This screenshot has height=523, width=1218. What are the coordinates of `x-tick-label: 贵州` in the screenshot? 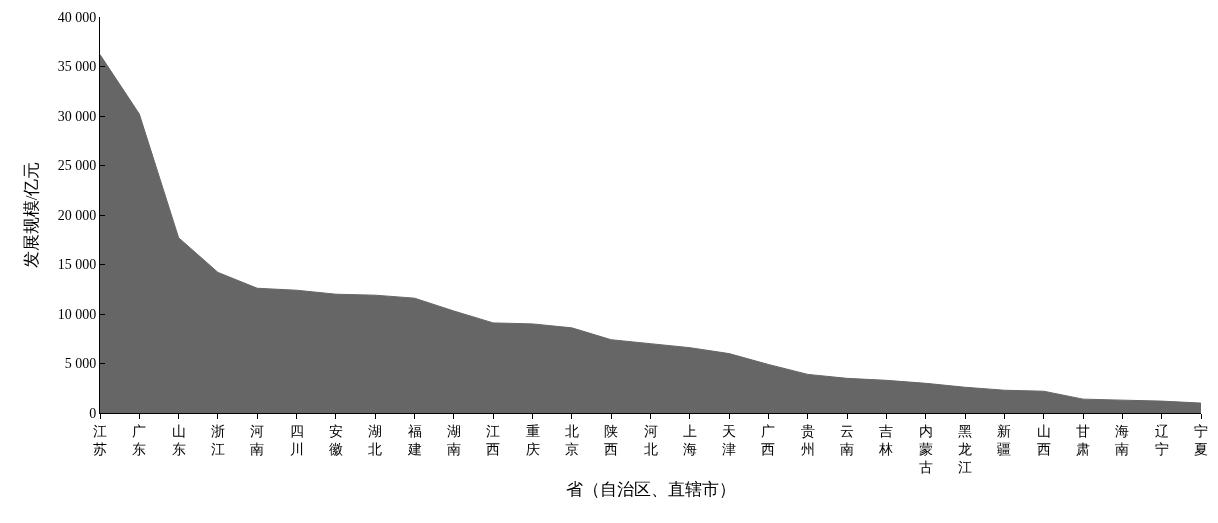 It's located at (807, 440).